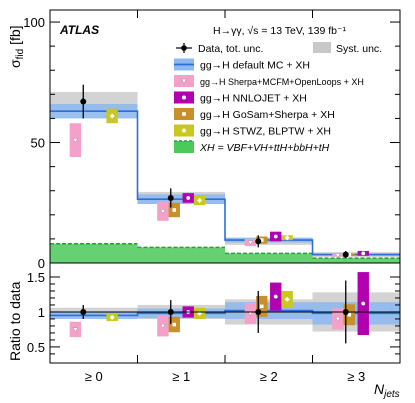 The height and width of the screenshot is (403, 415). I want to click on x-category-label: ≥ 2, so click(269, 376).